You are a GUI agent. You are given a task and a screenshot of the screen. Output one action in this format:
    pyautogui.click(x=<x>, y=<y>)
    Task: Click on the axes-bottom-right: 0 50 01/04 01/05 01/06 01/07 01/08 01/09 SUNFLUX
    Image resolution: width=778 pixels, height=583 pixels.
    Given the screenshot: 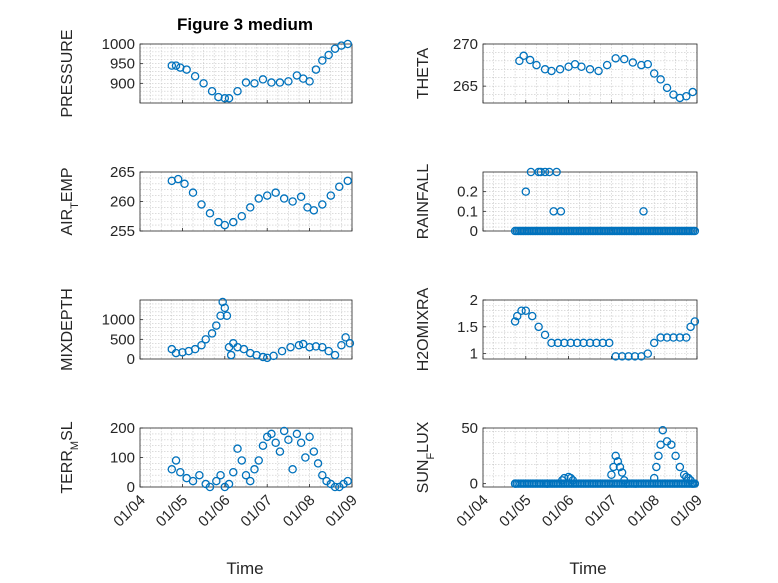 What is the action you would take?
    pyautogui.click(x=560, y=475)
    